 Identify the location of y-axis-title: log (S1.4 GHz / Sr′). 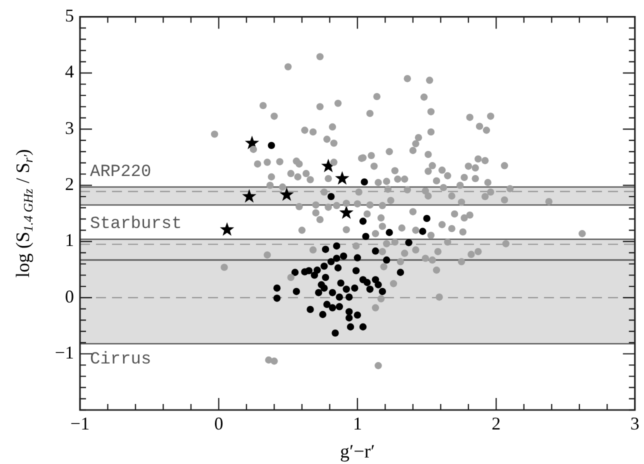
(24, 213).